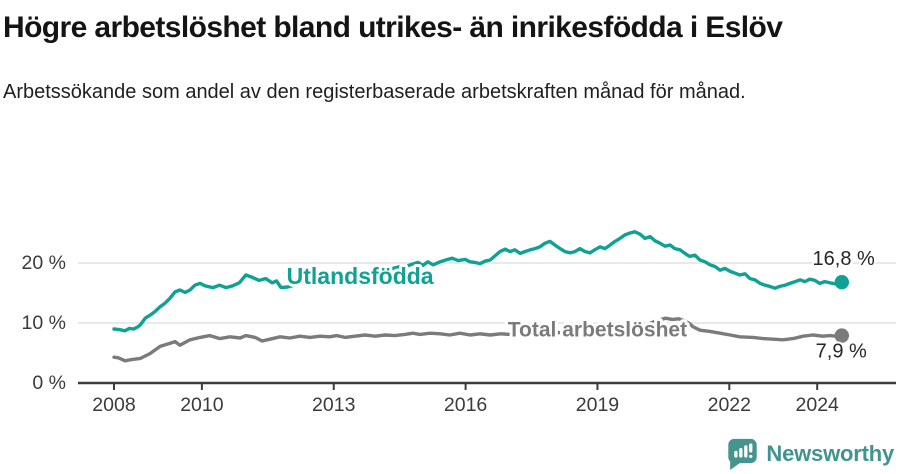  Describe the element at coordinates (842, 282) in the screenshot. I see `series-end-dot-utlandsf-dda` at that location.